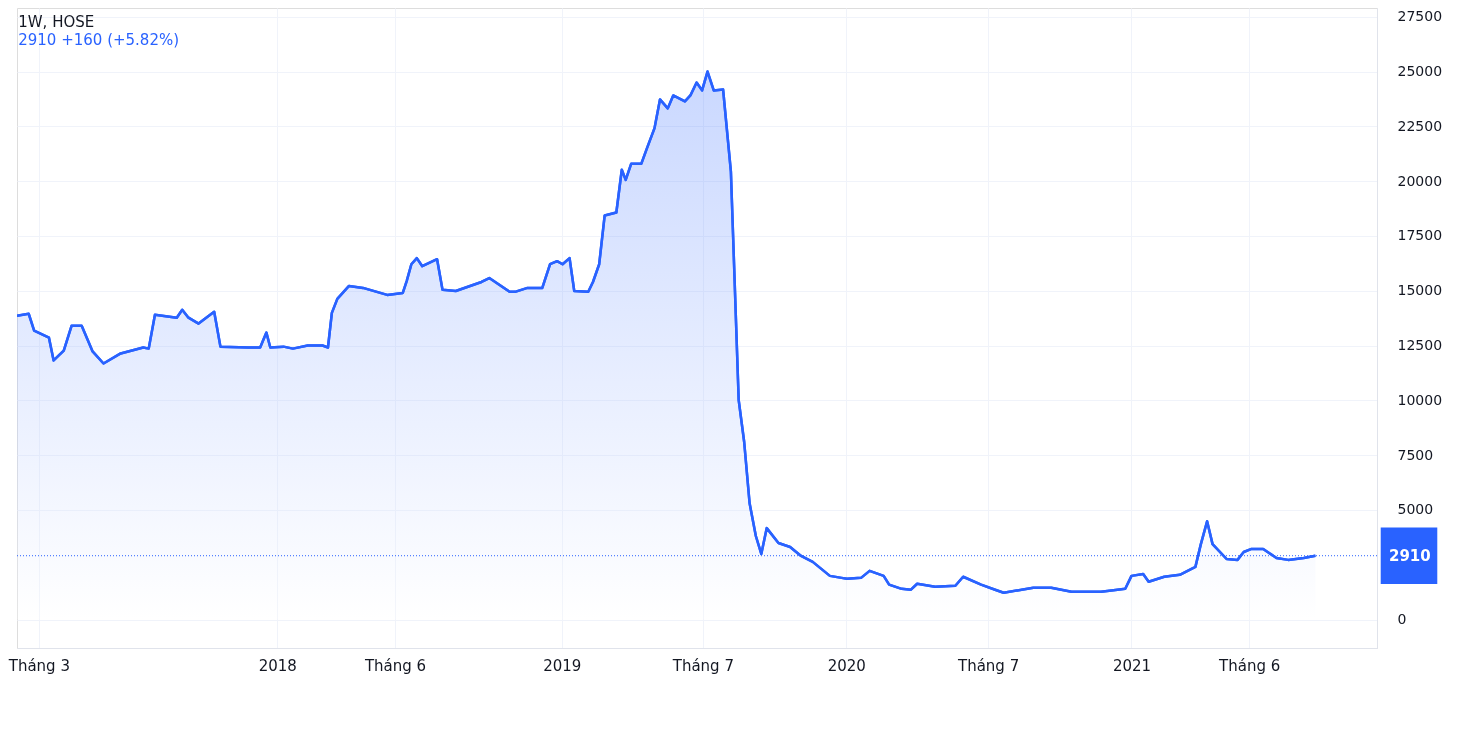 This screenshot has width=1482, height=747. What do you see at coordinates (846, 665) in the screenshot?
I see `x-tick-label: 2020` at bounding box center [846, 665].